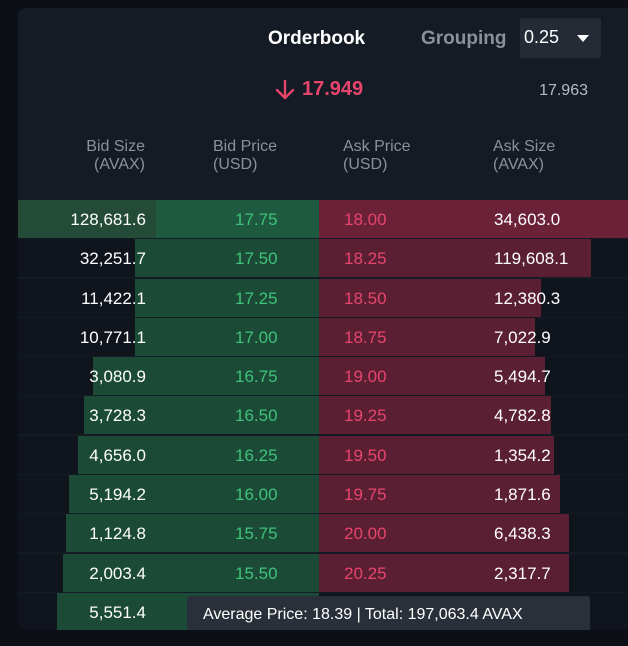  I want to click on orderbook-row: 3,080.9 16.75 19.00 5,494.7, so click(323, 376).